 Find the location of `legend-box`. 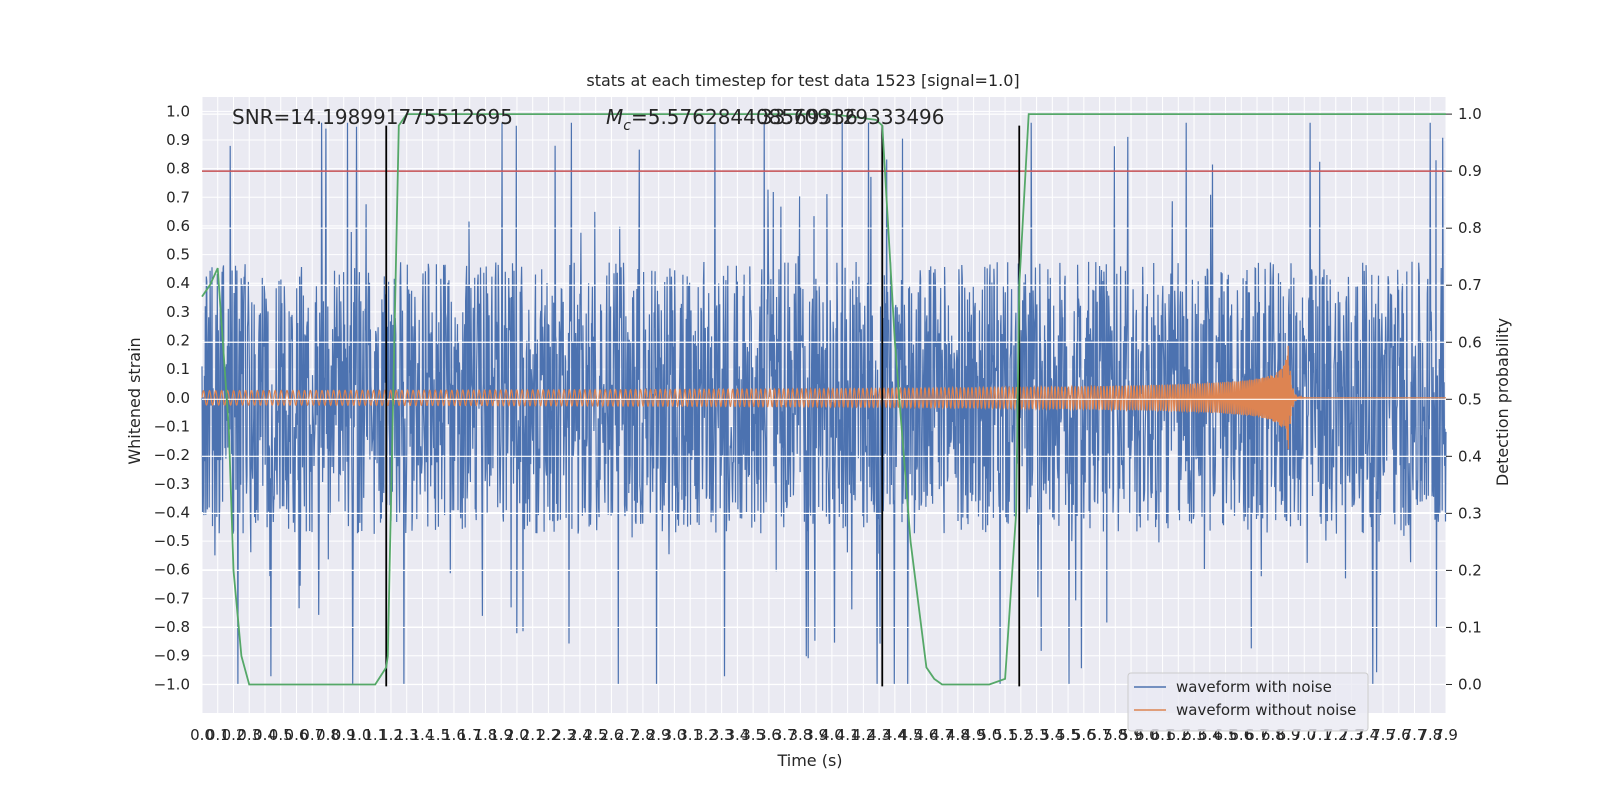

legend-box is located at coordinates (1248, 702).